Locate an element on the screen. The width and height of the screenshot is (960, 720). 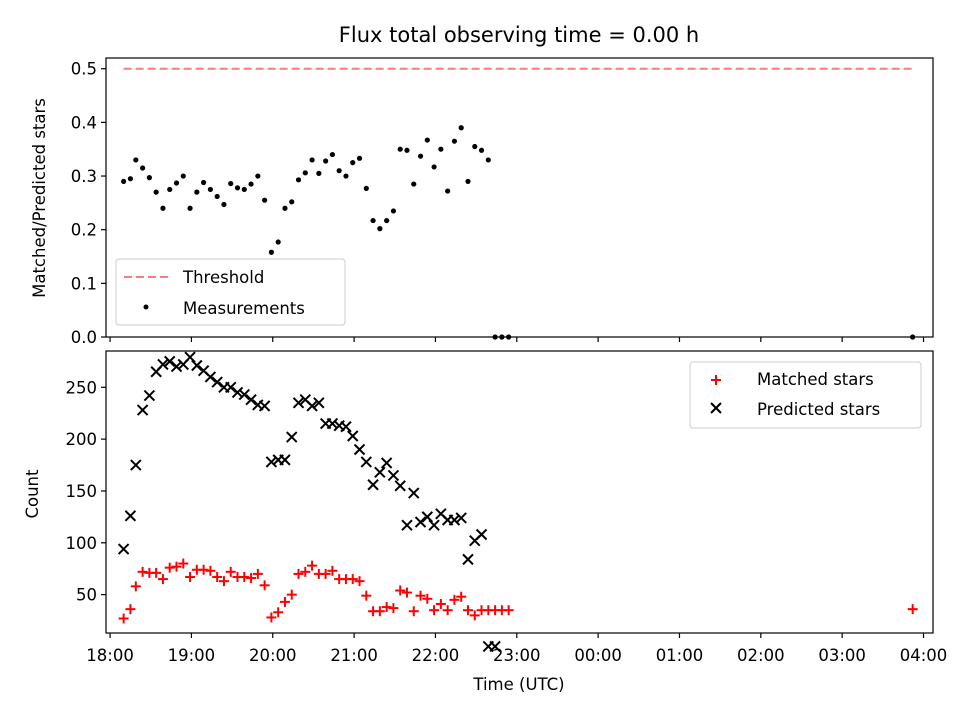
bottom-y-axis-label: Count is located at coordinates (32, 494).